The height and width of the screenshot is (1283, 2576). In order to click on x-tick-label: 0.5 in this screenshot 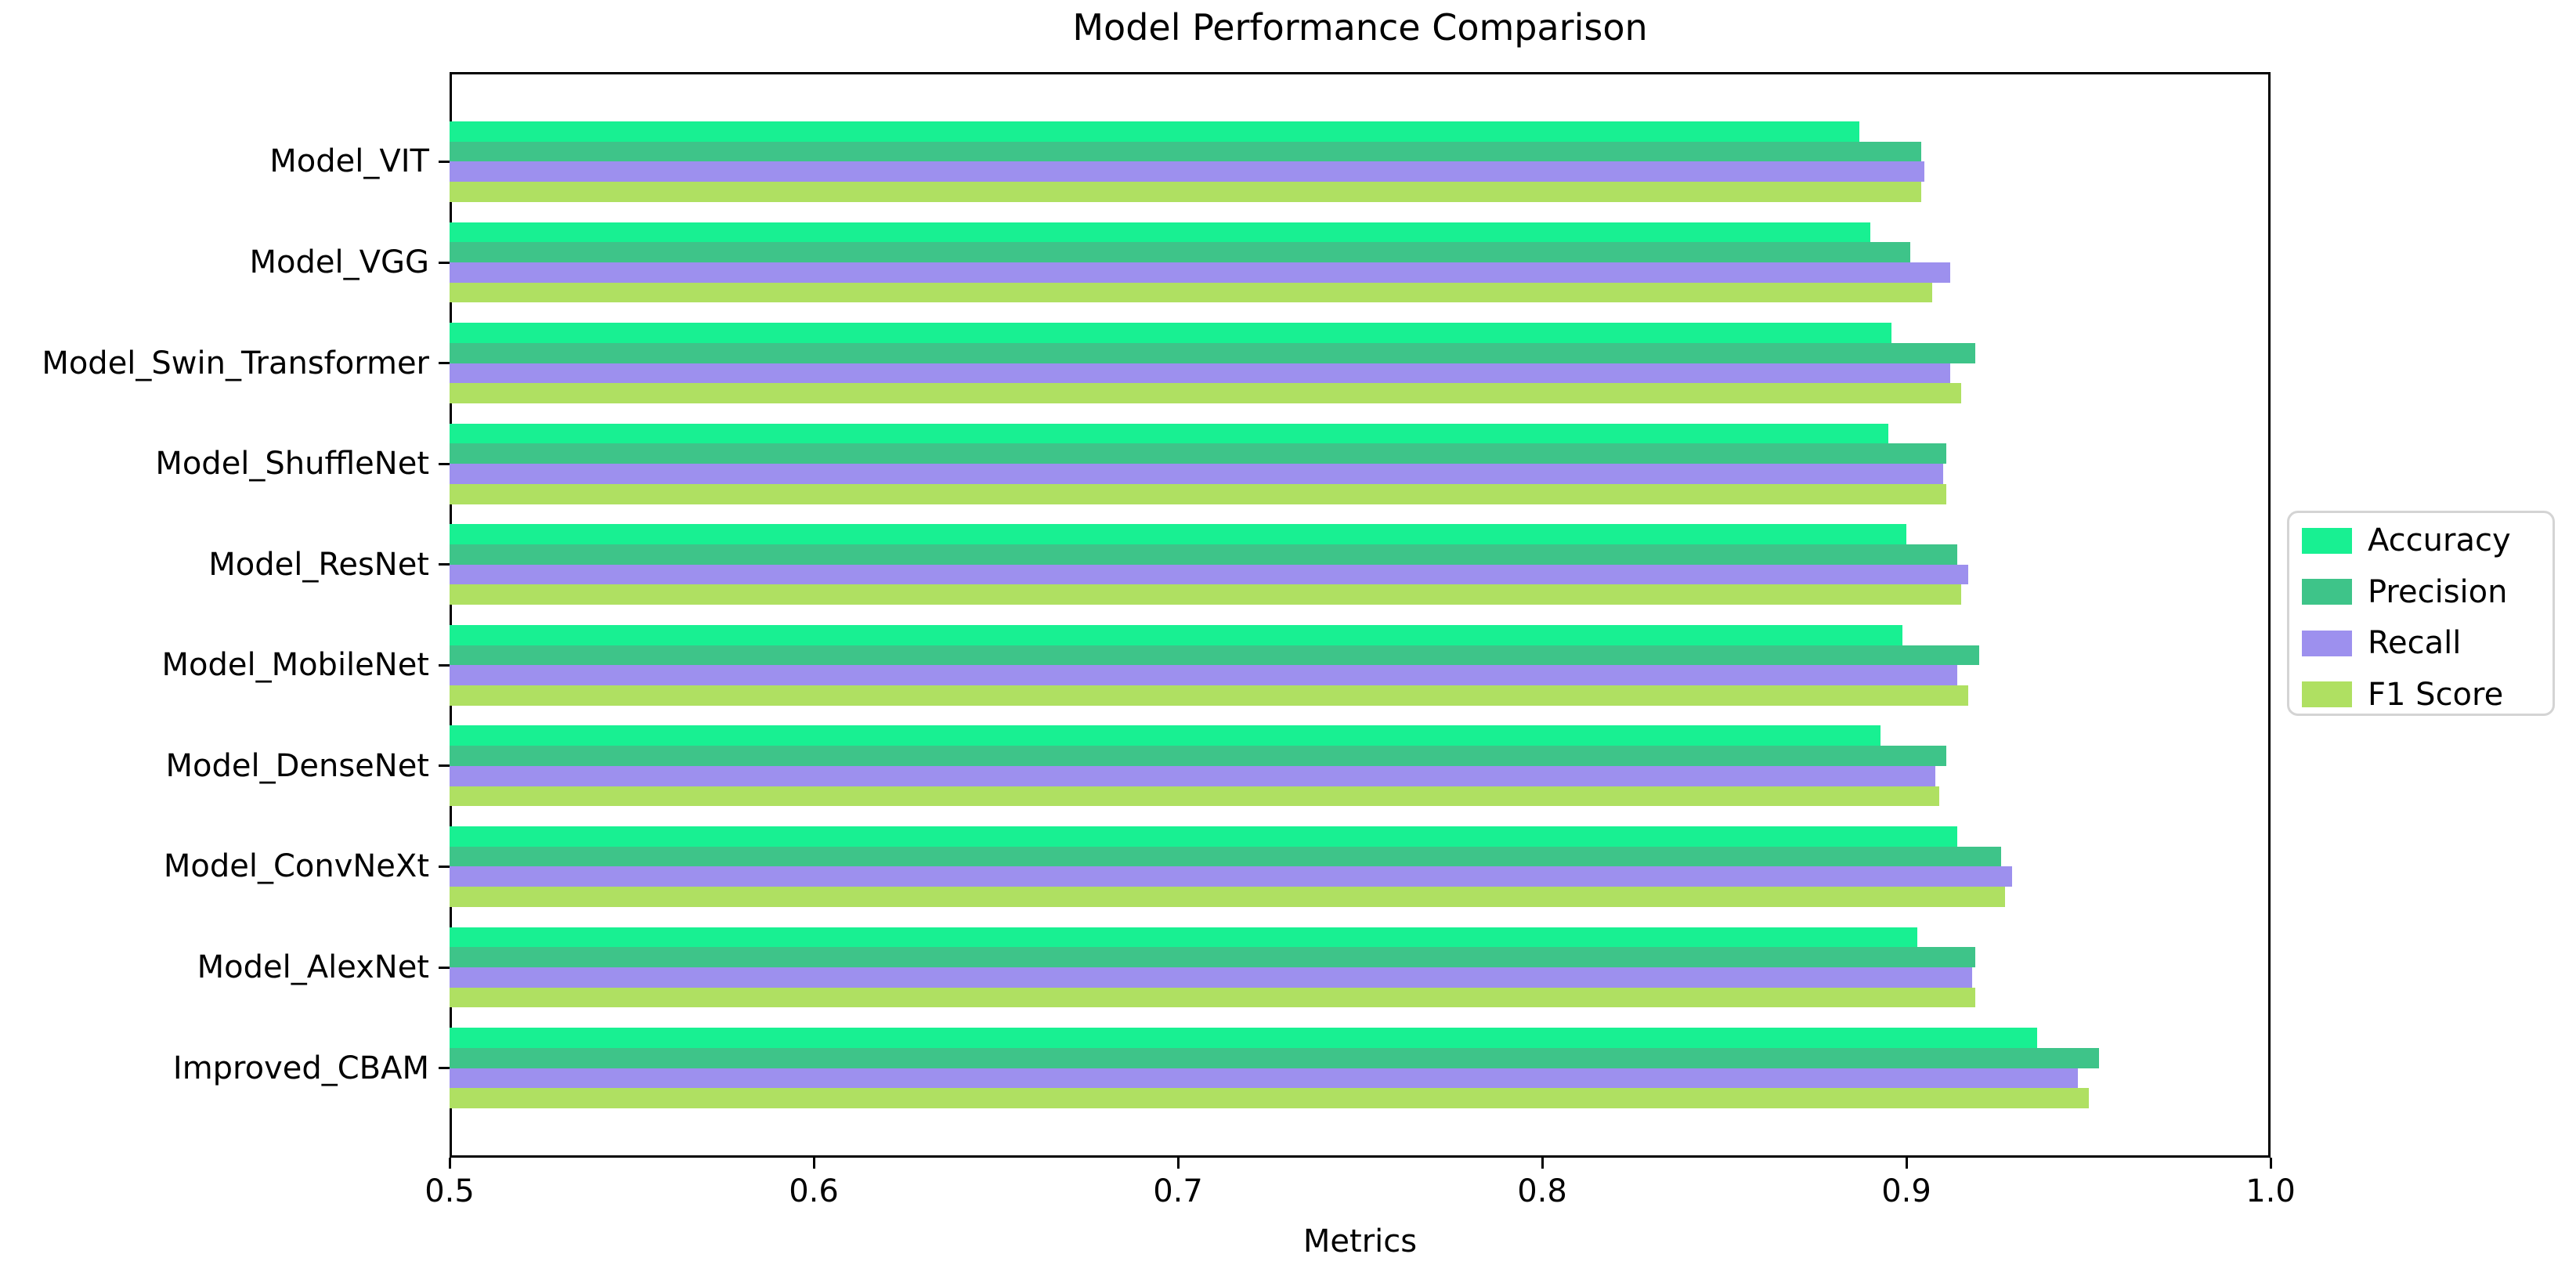, I will do `click(450, 1191)`.